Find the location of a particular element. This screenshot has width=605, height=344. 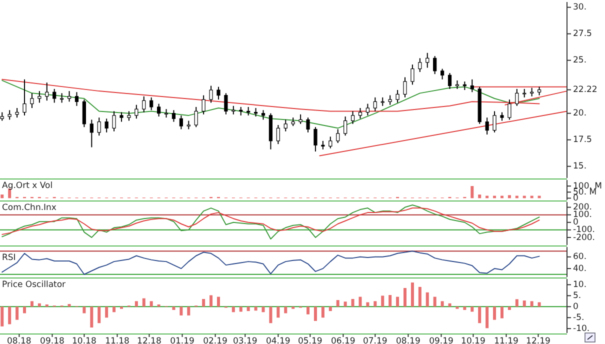

x-tick-label: 10.18 is located at coordinates (84, 340).